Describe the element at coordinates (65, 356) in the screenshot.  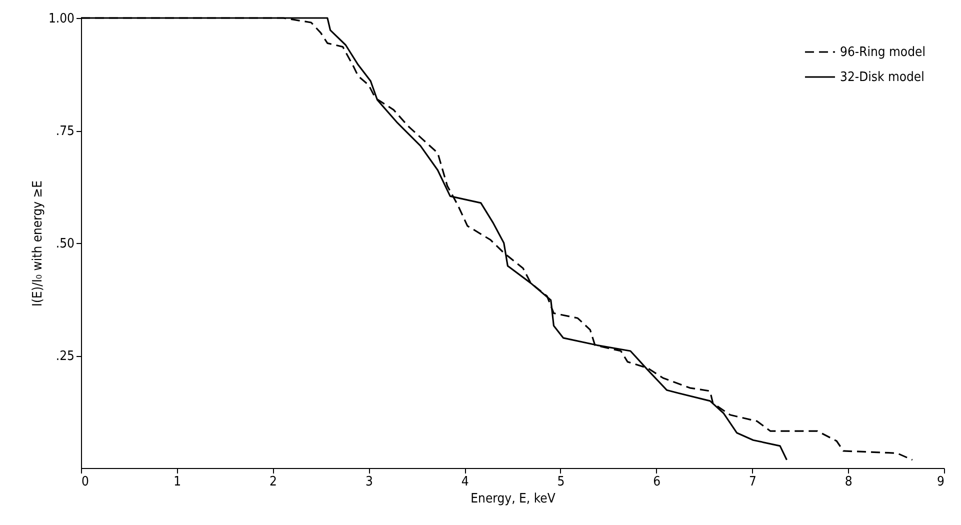
I see `y-tick-label: .25` at that location.